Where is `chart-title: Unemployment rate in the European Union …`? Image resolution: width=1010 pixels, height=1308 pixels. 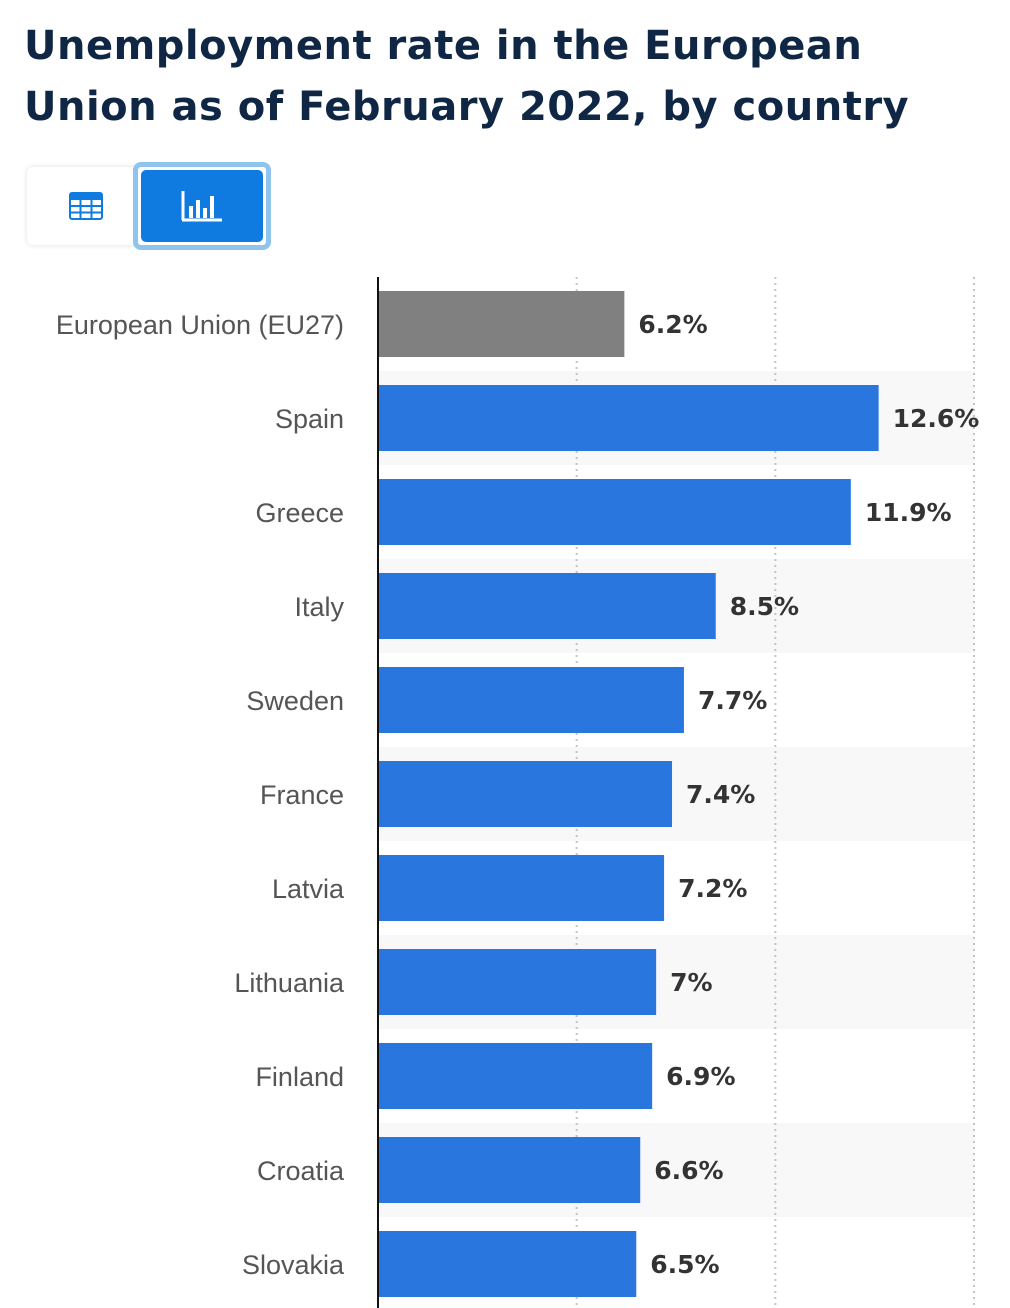 chart-title: Unemployment rate in the European Union … is located at coordinates (467, 76).